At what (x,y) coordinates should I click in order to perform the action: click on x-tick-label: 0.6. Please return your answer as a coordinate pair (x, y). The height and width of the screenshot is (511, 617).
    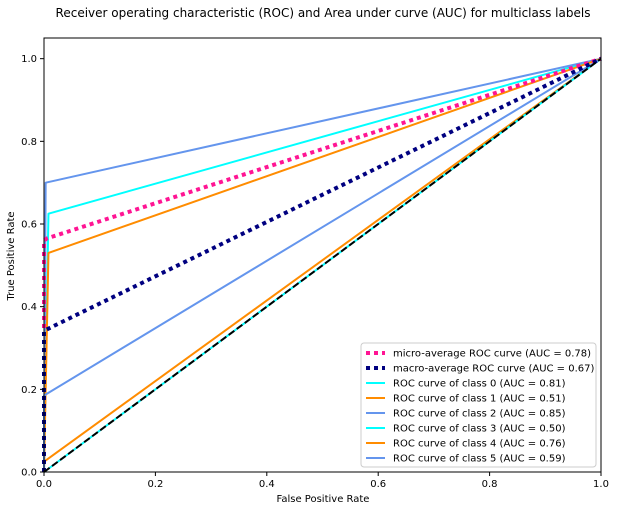
    Looking at the image, I should click on (378, 484).